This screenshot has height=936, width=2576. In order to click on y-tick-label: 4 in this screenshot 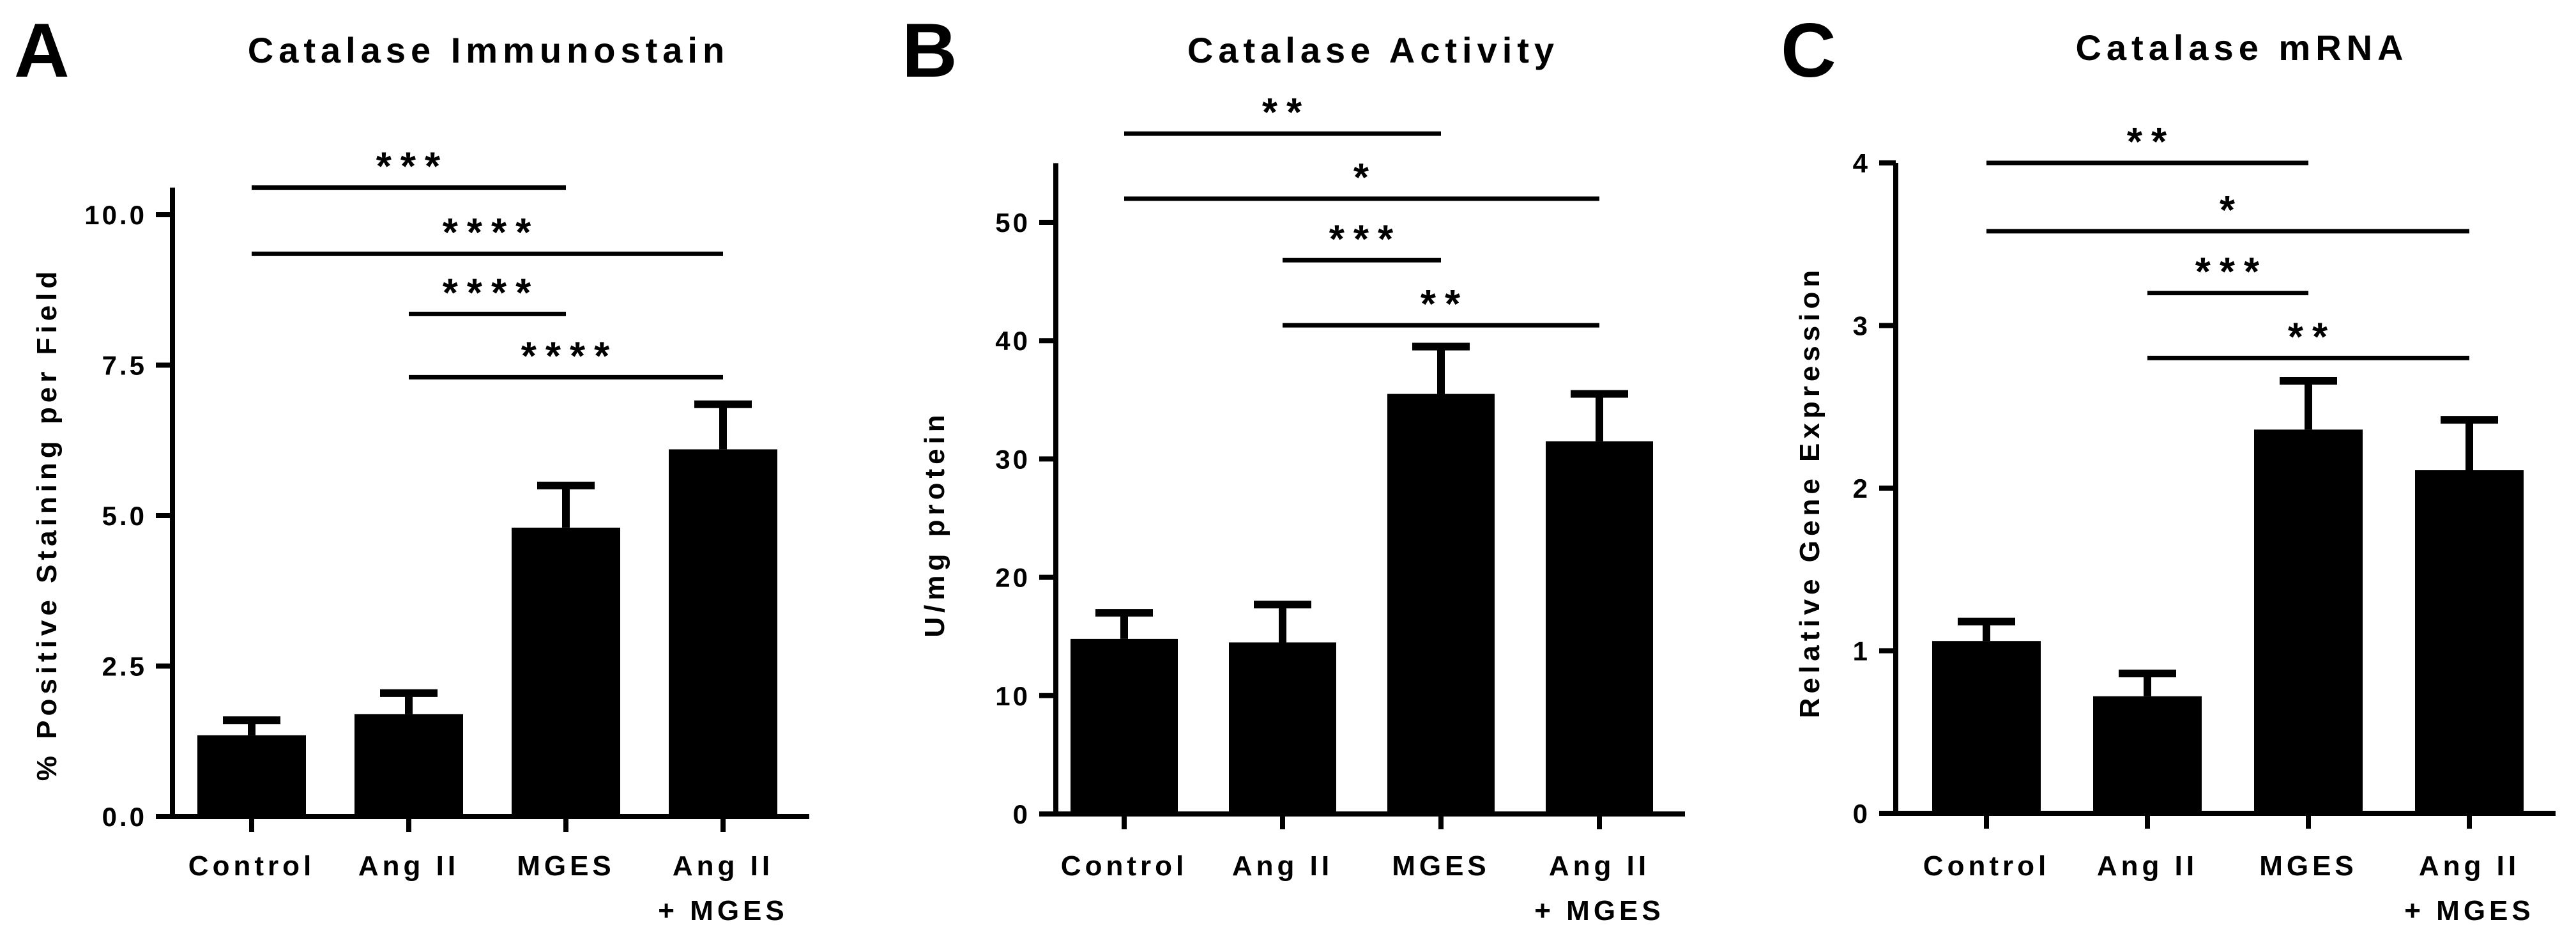, I will do `click(1862, 163)`.